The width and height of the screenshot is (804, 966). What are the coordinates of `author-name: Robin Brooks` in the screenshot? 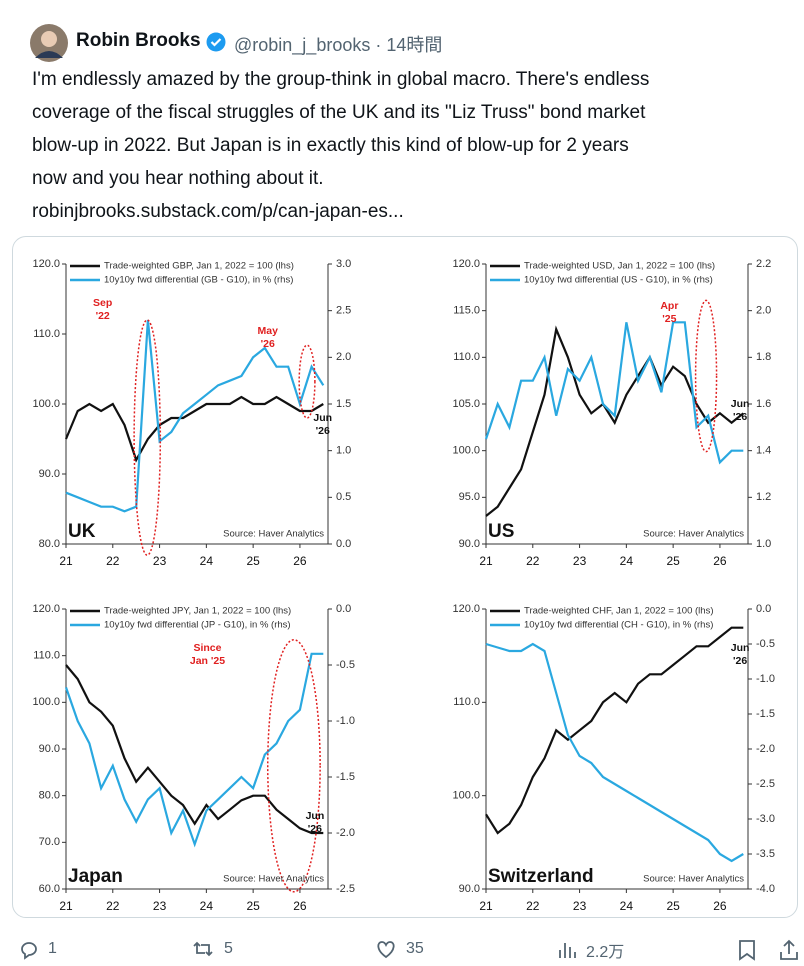 It's located at (138, 40).